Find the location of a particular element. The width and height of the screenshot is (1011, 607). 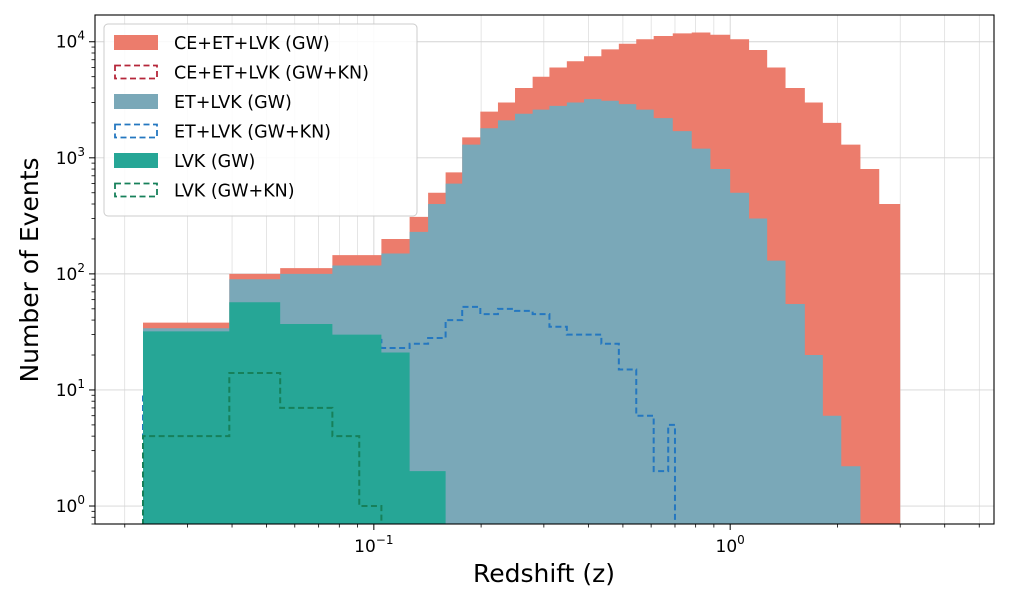

y-tick-label: 10¹ is located at coordinates (70, 389).